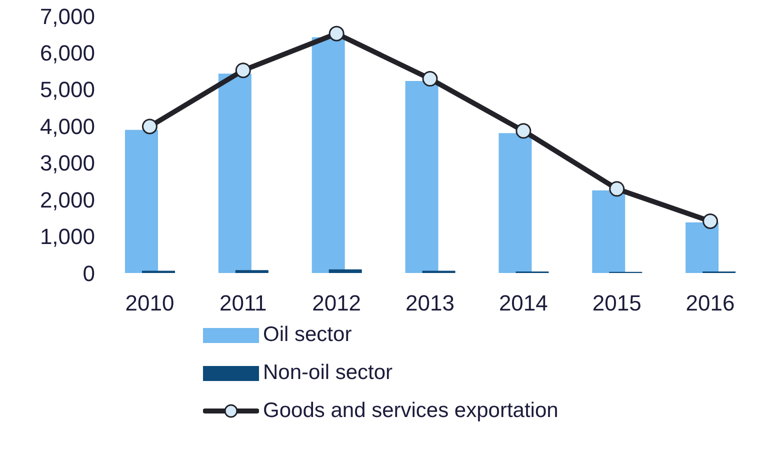  I want to click on y-tick-label: 4,000, so click(67, 126).